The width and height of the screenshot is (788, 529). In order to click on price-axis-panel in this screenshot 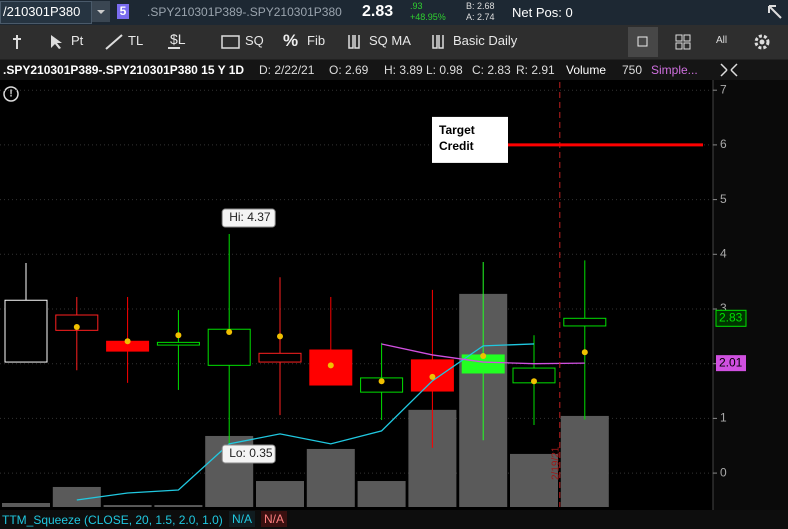, I will do `click(750, 295)`.